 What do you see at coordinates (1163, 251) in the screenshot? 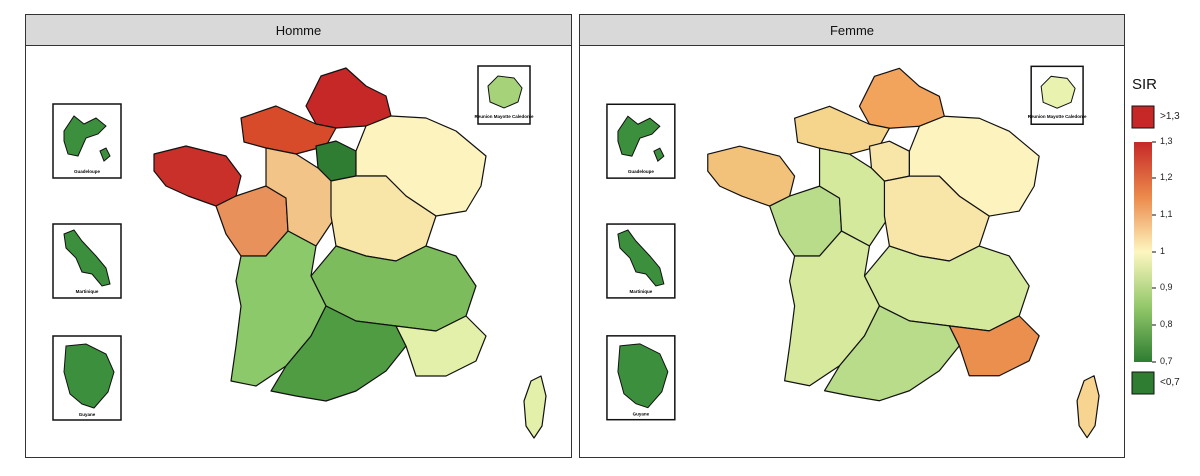
I see `legend-tick-label: 1` at bounding box center [1163, 251].